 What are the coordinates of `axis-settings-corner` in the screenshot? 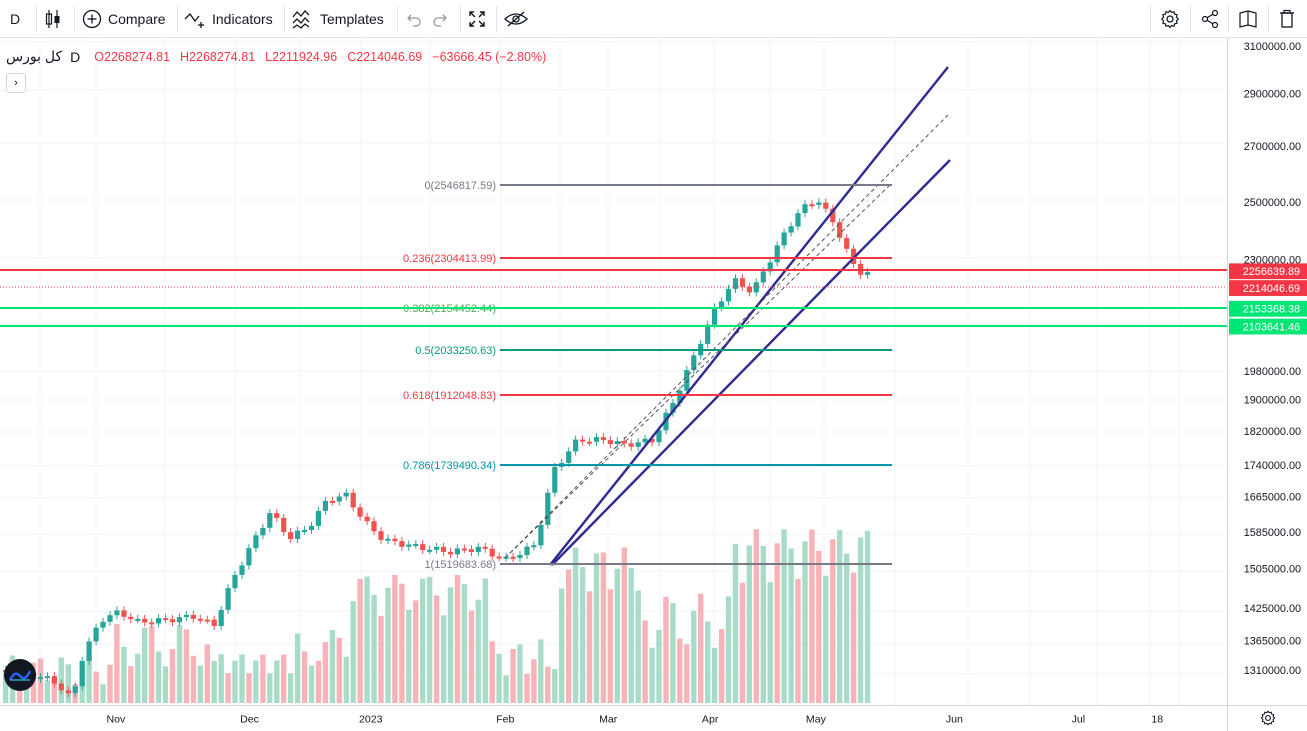 It's located at (1267, 718).